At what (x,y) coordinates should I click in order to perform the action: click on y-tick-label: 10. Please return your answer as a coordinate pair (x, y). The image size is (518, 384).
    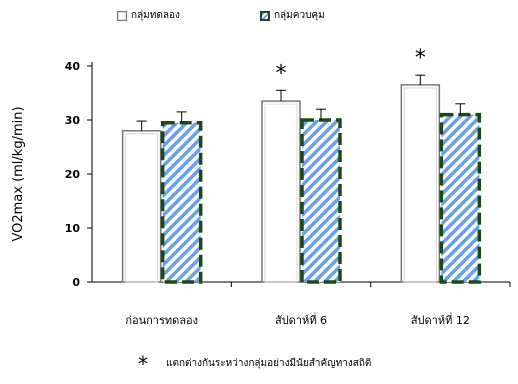
    Looking at the image, I should click on (73, 228).